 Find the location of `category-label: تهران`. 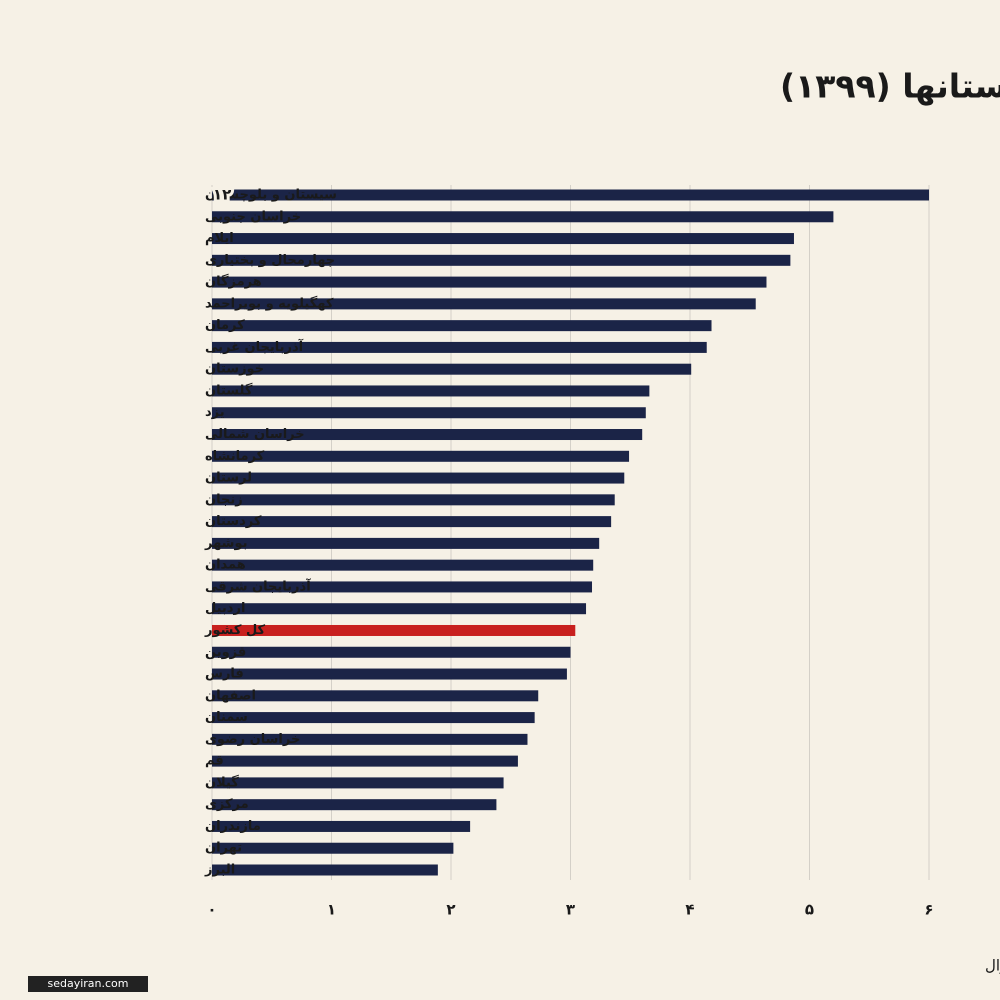

category-label: تهران is located at coordinates (223, 848).